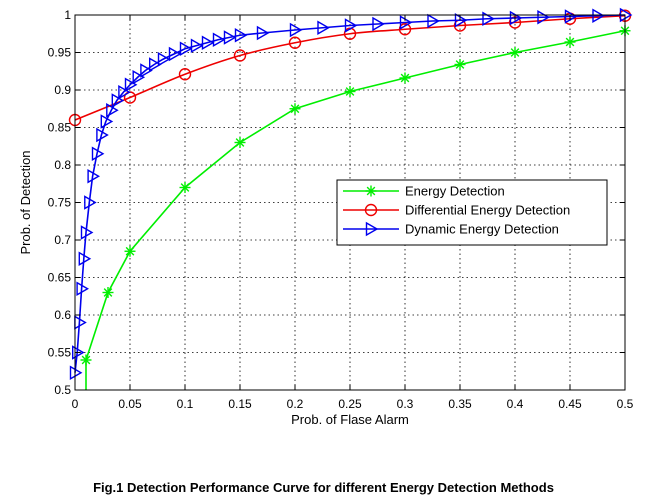 This screenshot has height=501, width=647. What do you see at coordinates (515, 404) in the screenshot?
I see `x-tick-label: 0.4` at bounding box center [515, 404].